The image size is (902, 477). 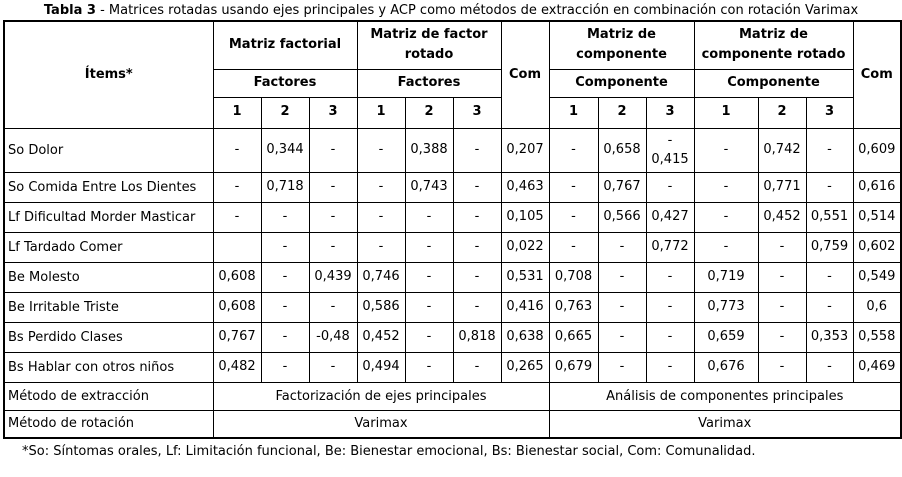 What do you see at coordinates (670, 217) in the screenshot?
I see `value-cell: 0,427` at bounding box center [670, 217].